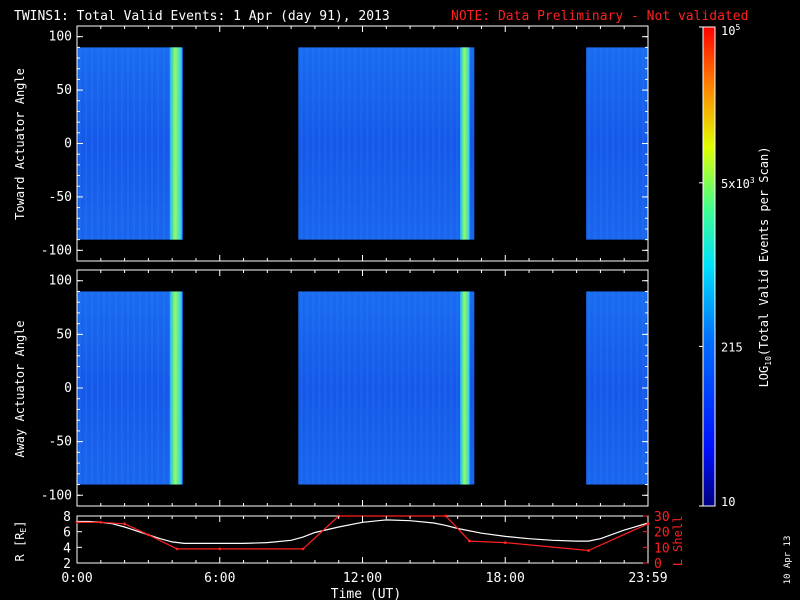 The width and height of the screenshot is (800, 600). I want to click on y-tick-label: -100, so click(56, 495).